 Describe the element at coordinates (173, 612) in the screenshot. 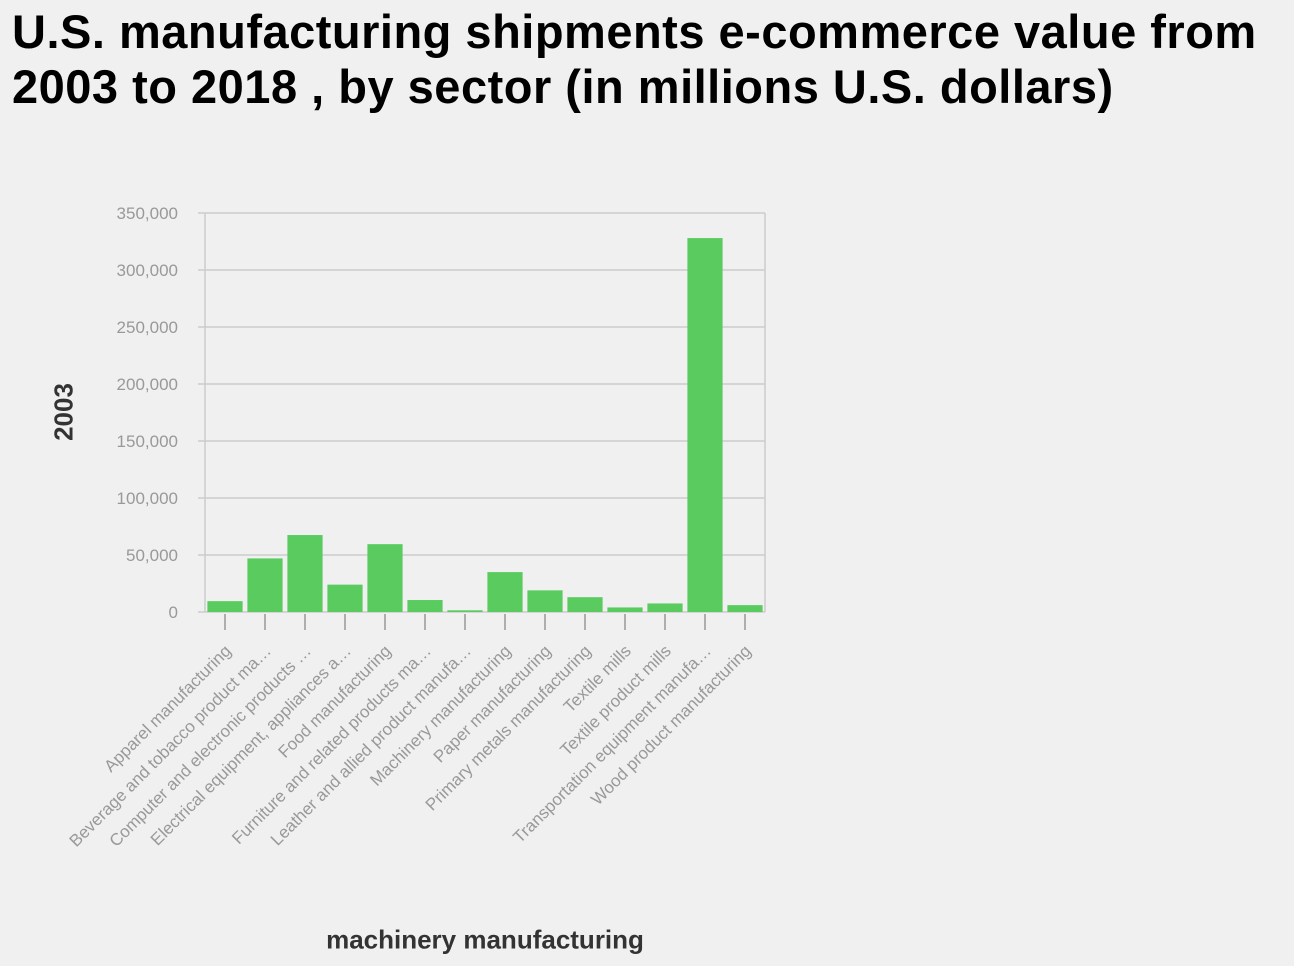

I see `y-tick-label: 0` at that location.